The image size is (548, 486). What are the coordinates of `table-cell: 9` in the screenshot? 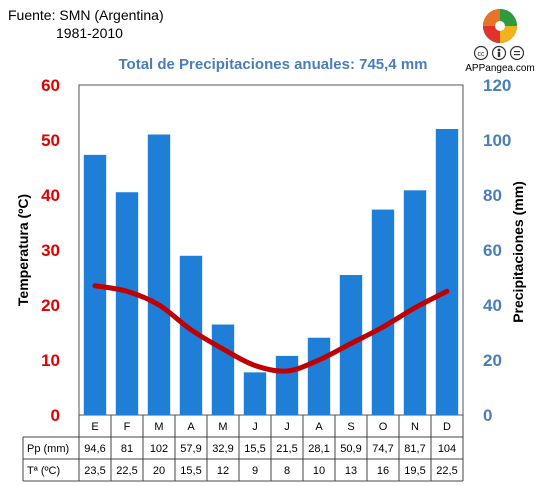 It's located at (255, 471).